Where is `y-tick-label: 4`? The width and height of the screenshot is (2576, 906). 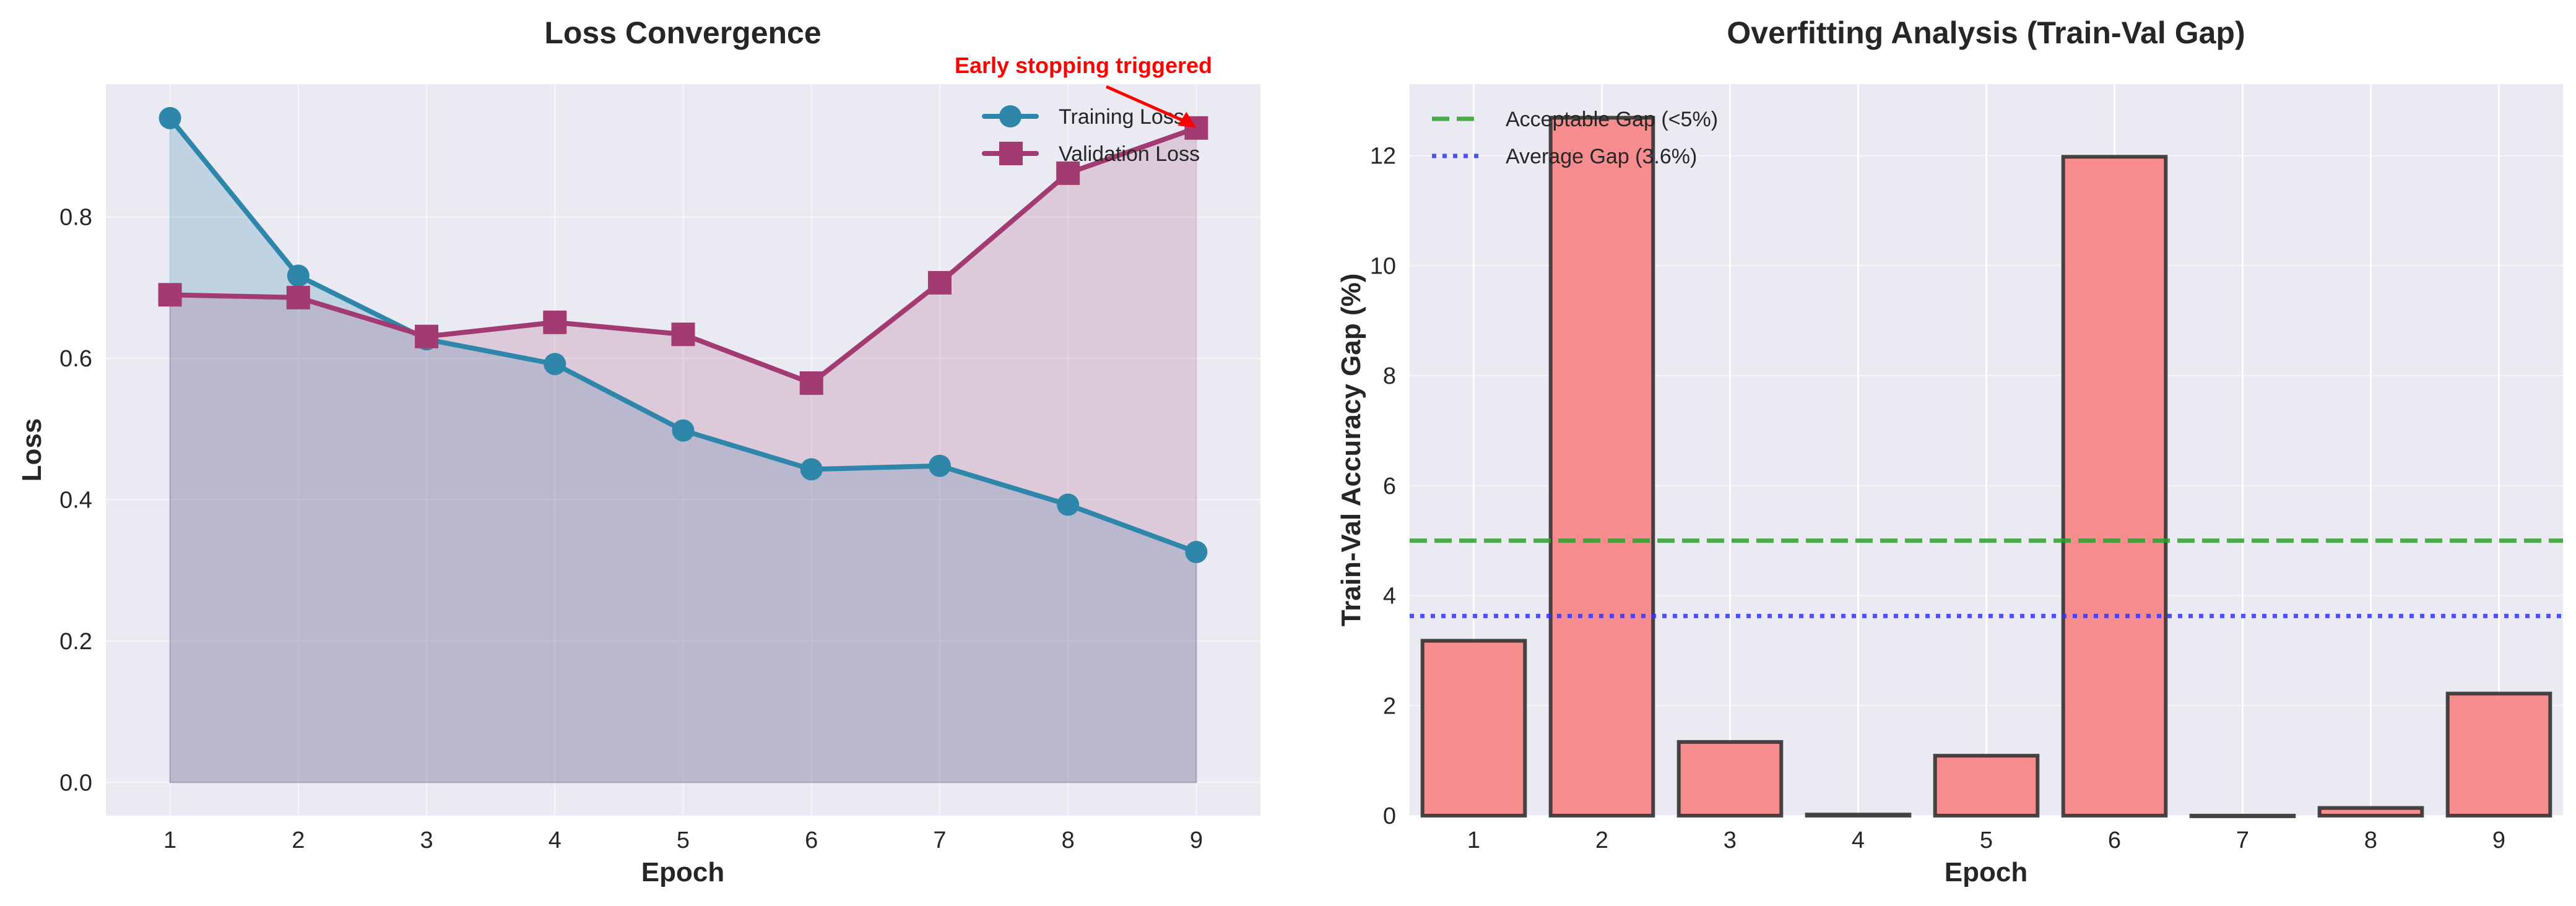 y-tick-label: 4 is located at coordinates (1389, 597).